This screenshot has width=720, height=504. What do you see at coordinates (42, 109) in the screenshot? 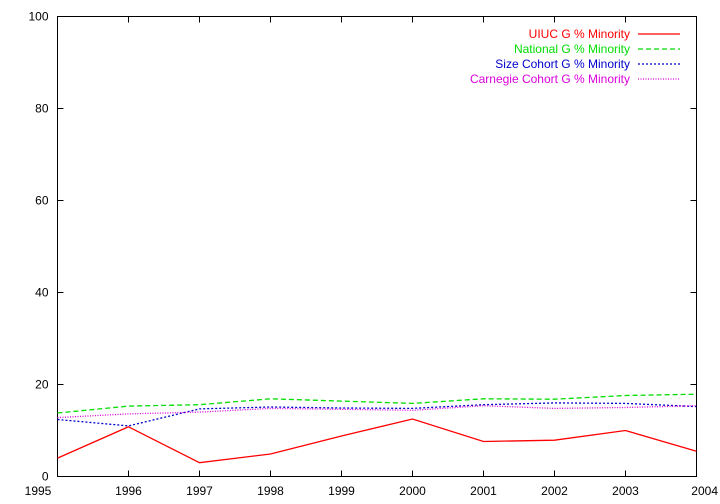
I see `y-tick-label: 80` at bounding box center [42, 109].